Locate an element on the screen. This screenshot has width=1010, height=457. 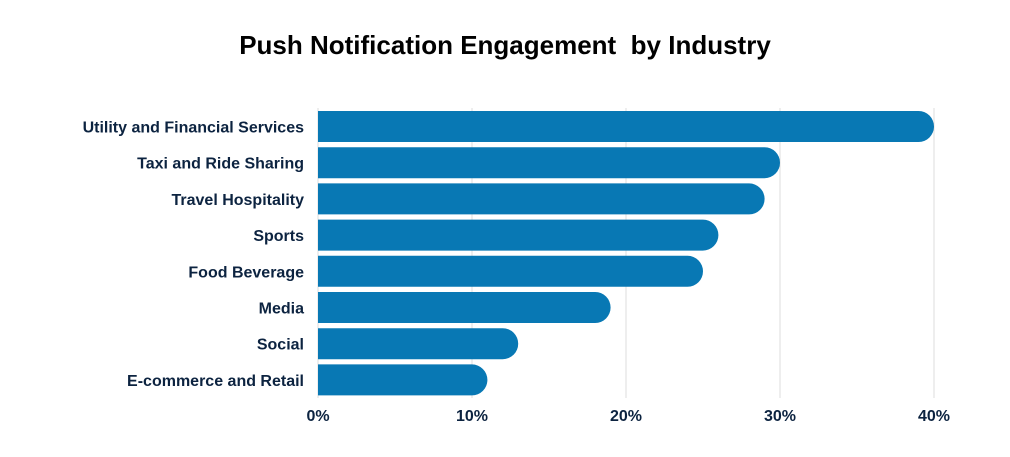
category-label: Travel Hospitality is located at coordinates (238, 200).